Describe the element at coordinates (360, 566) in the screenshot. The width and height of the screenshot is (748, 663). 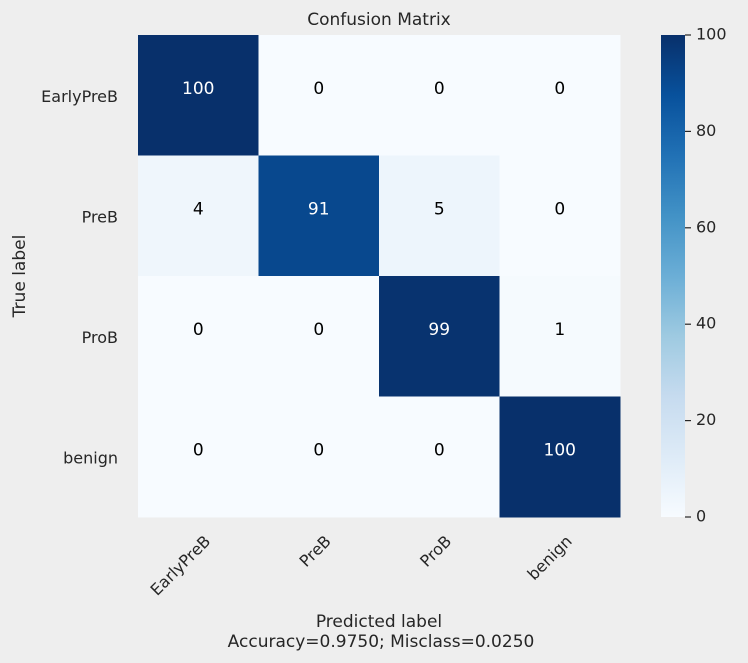
I see `x-tick-labels: EarlyPreB PreB ProB benign` at that location.